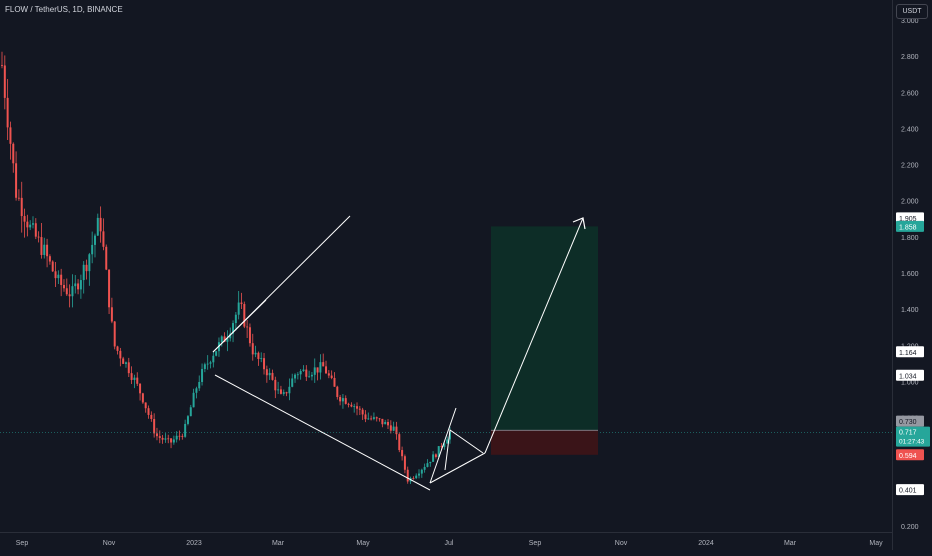  What do you see at coordinates (908, 456) in the screenshot?
I see `stop-label-text: 0.594` at bounding box center [908, 456].